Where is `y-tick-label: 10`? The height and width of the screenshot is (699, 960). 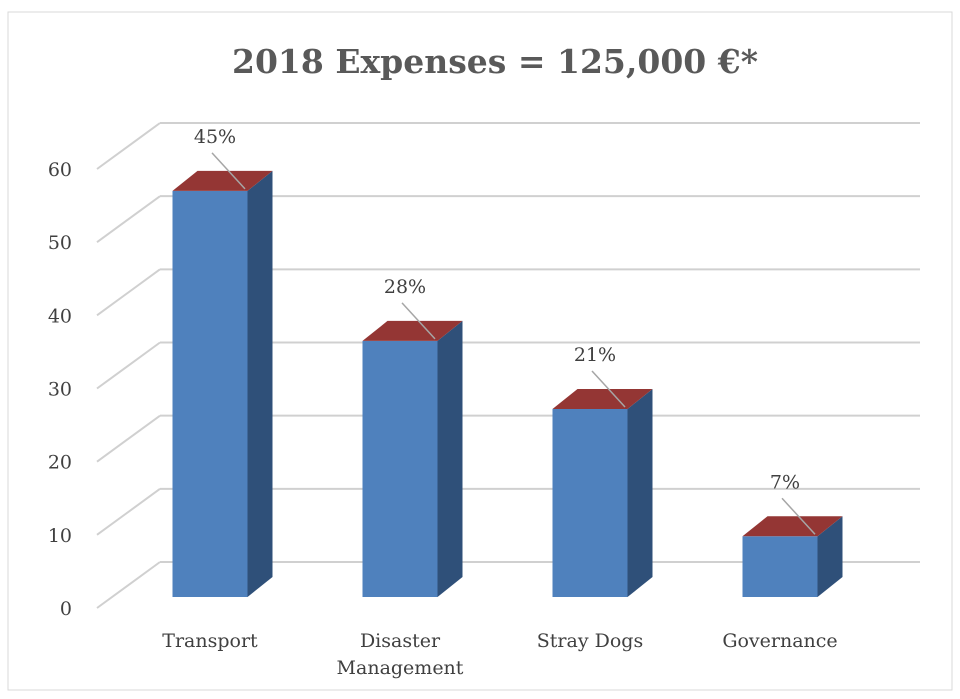
y-tick-label: 10 is located at coordinates (60, 536).